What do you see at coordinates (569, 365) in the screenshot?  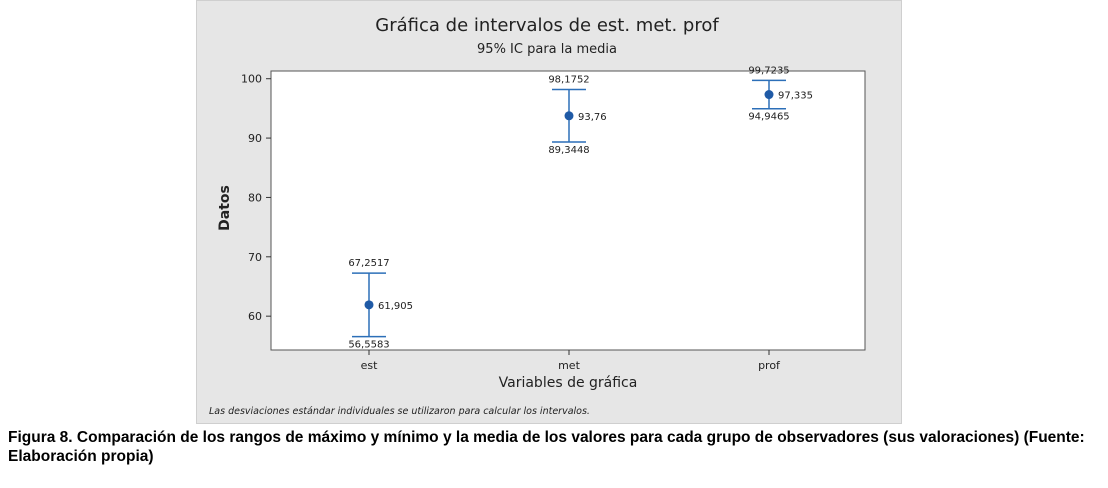 I see `x-tick-label: met` at bounding box center [569, 365].